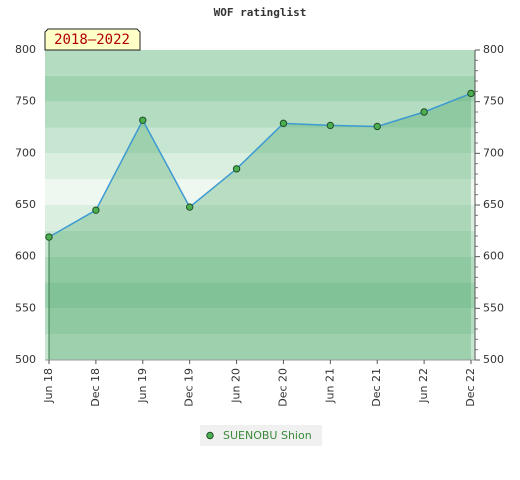  Describe the element at coordinates (25, 49) in the screenshot. I see `y-tick-label: 800` at that location.